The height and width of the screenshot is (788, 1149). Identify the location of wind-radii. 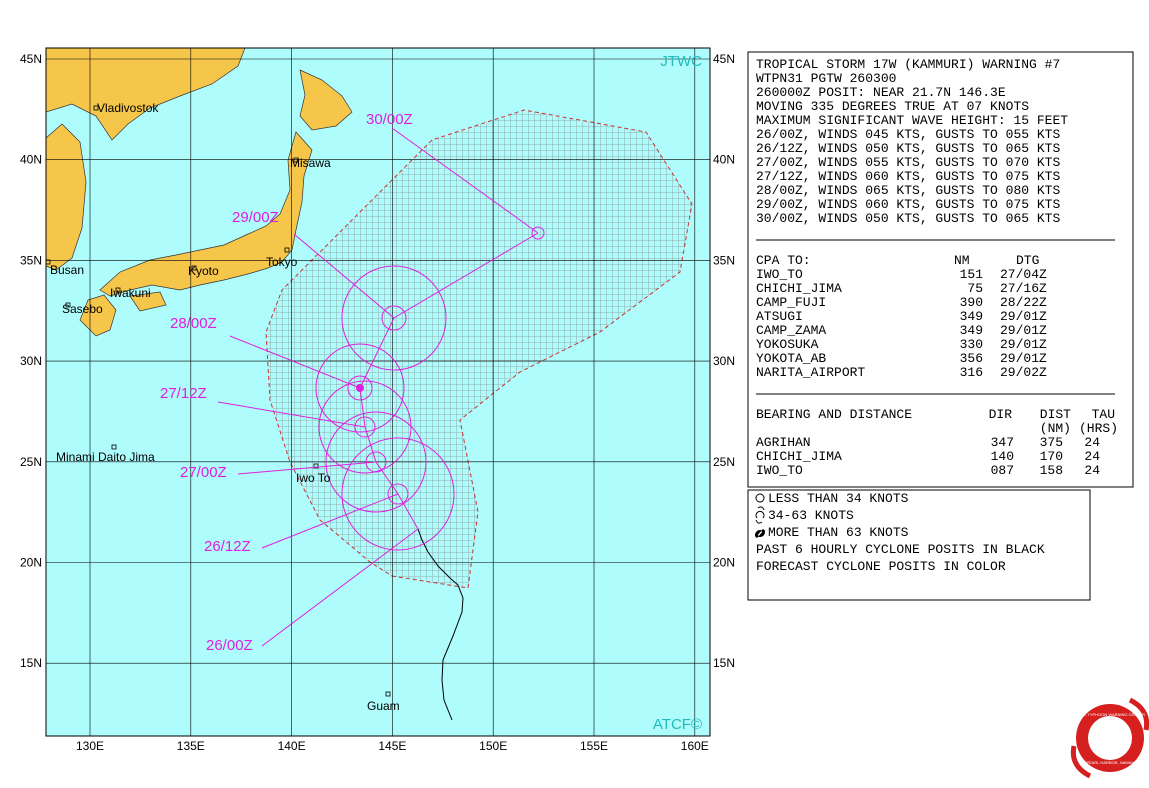
(430, 388).